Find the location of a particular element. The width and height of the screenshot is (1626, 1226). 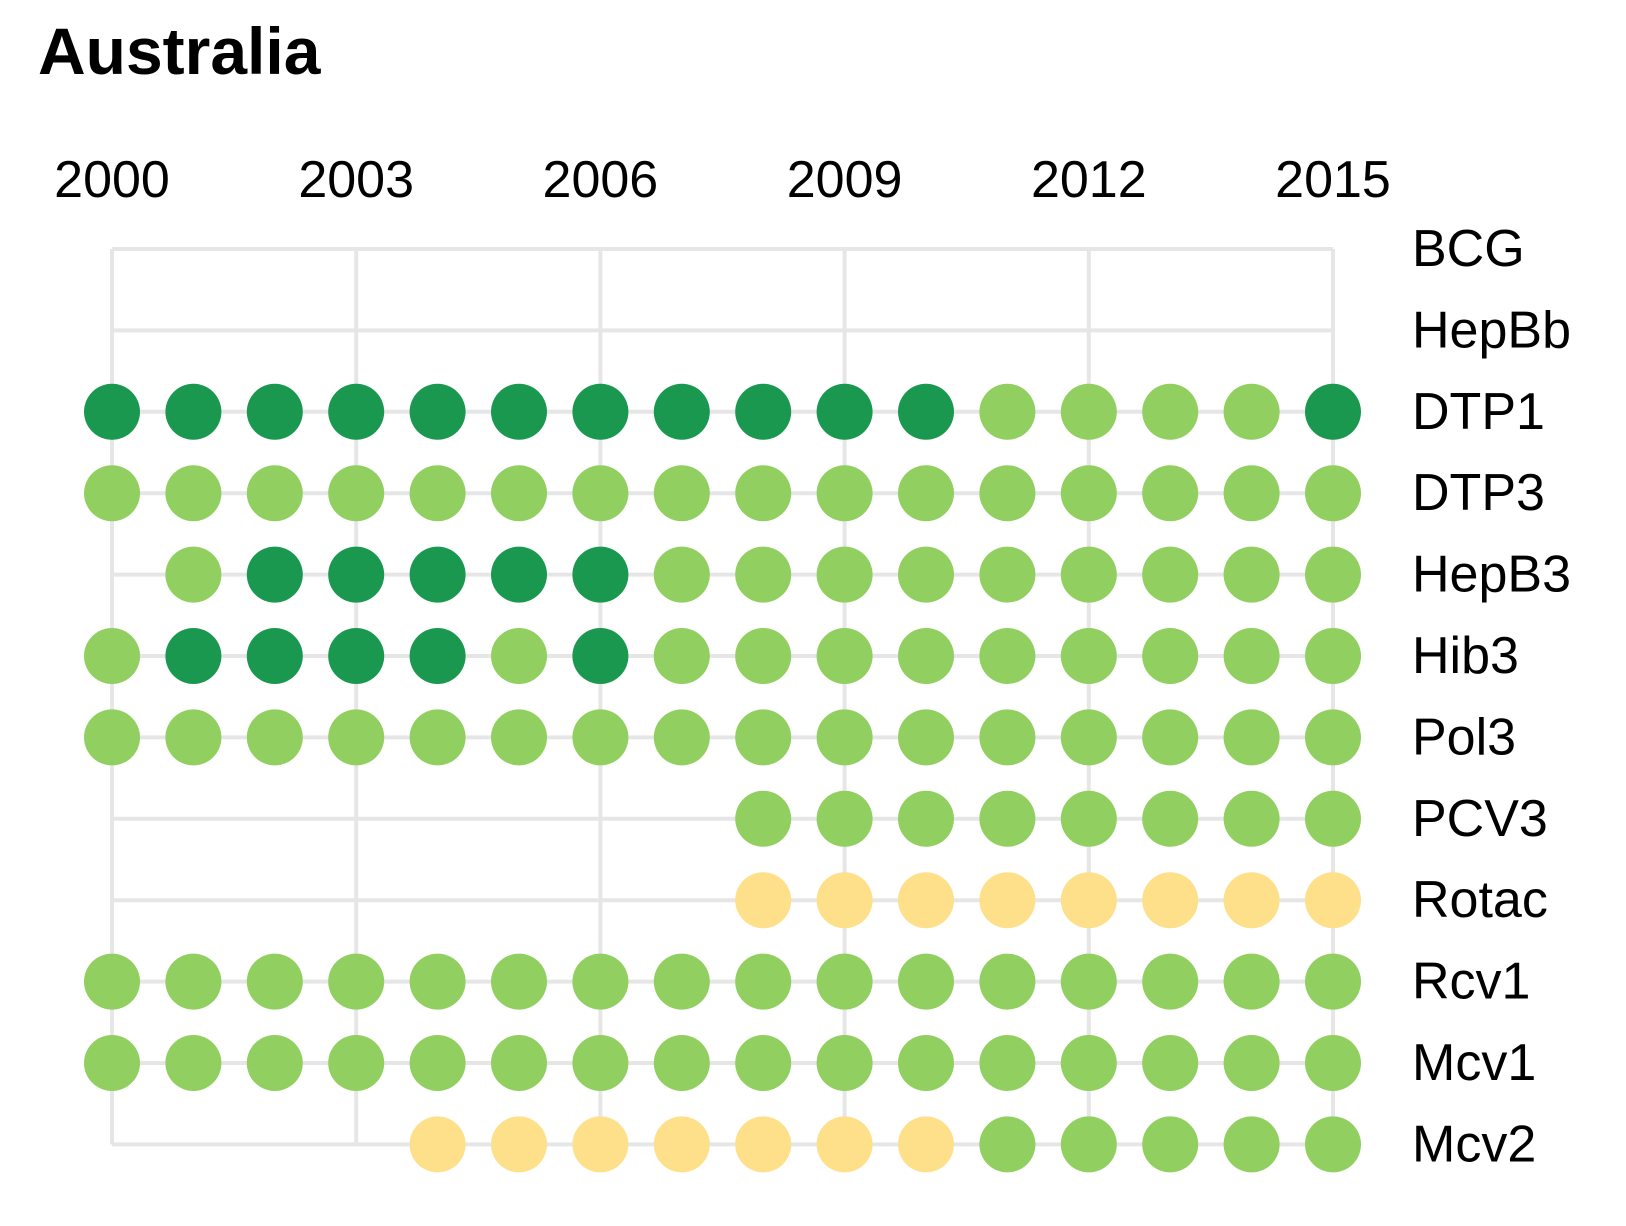

dot-dtp1-2005 is located at coordinates (519, 411).